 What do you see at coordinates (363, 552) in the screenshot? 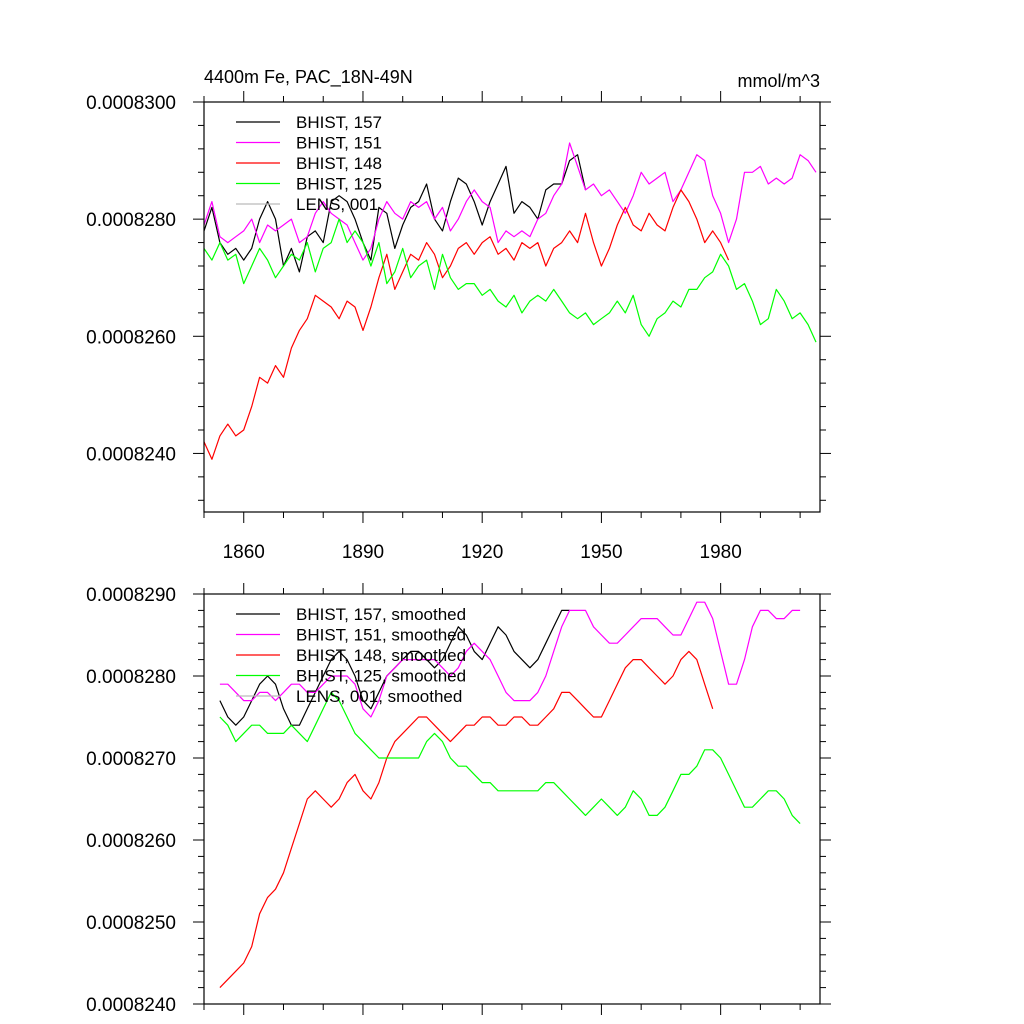
I see `x-tick-label: 1890` at bounding box center [363, 552].